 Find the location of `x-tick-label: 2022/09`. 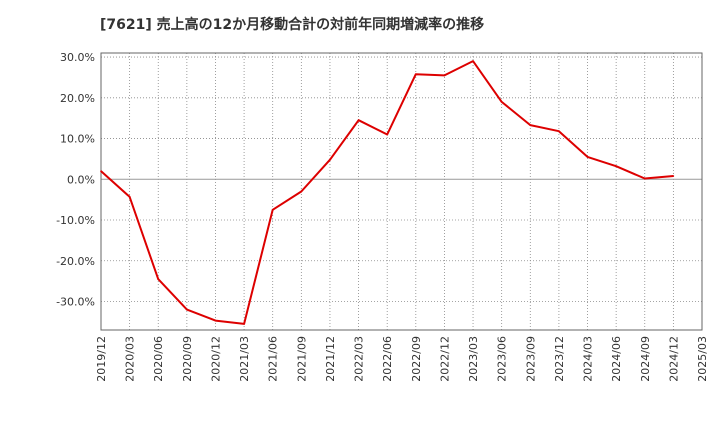

x-tick-label: 2022/09 is located at coordinates (416, 359).